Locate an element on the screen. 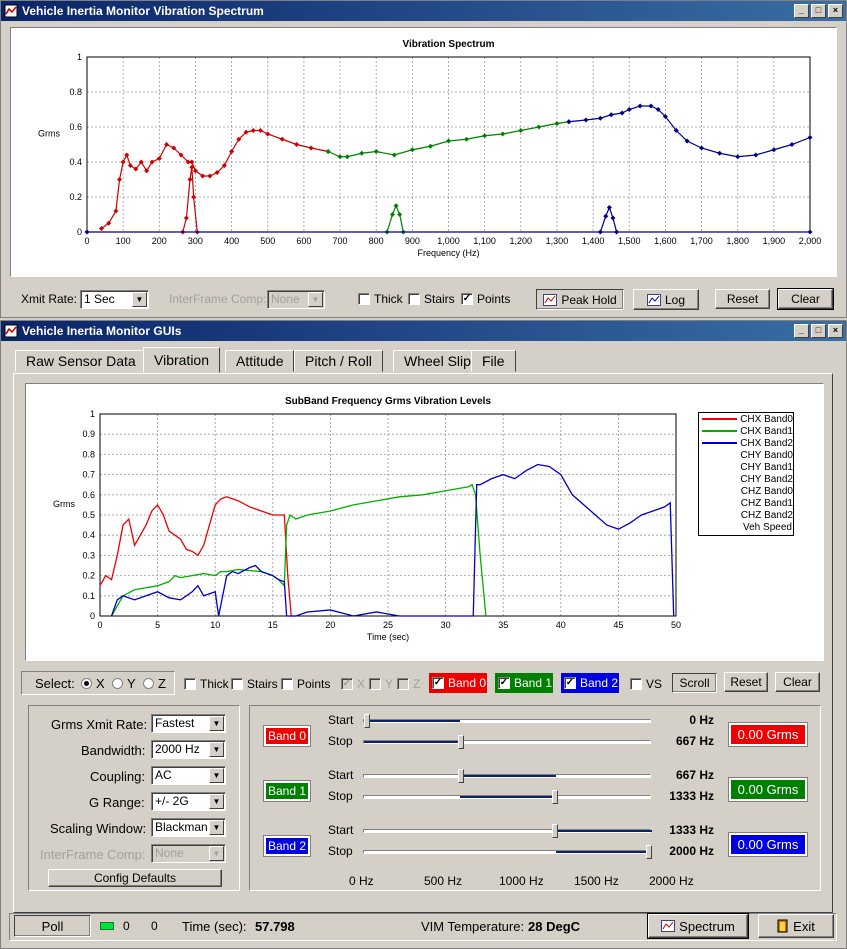 This screenshot has width=847, height=949. select-y-radio: Y is located at coordinates (124, 683).